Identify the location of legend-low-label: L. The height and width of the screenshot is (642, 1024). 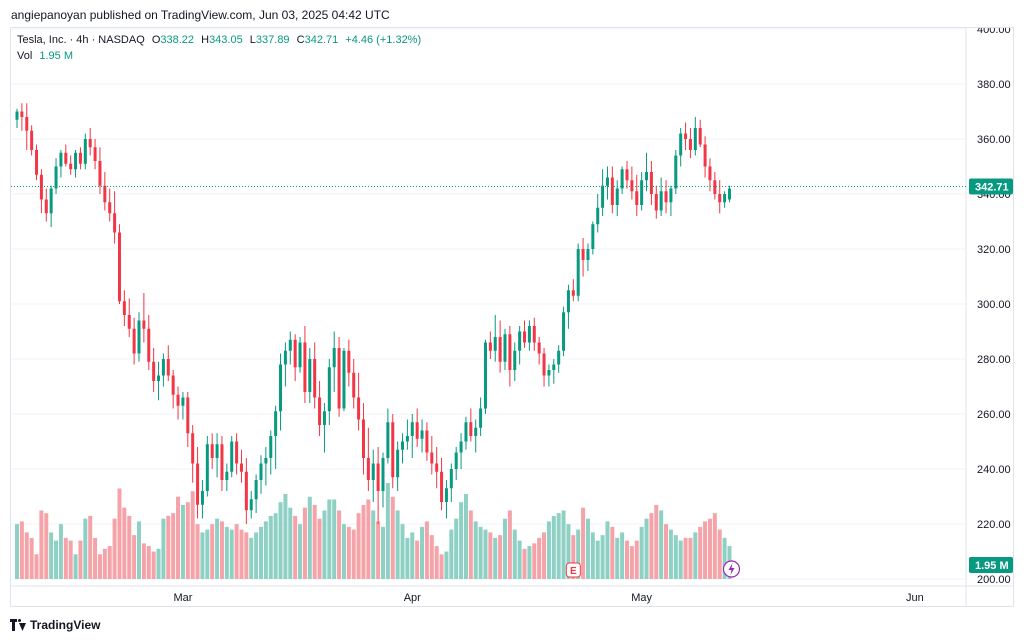
(252, 40).